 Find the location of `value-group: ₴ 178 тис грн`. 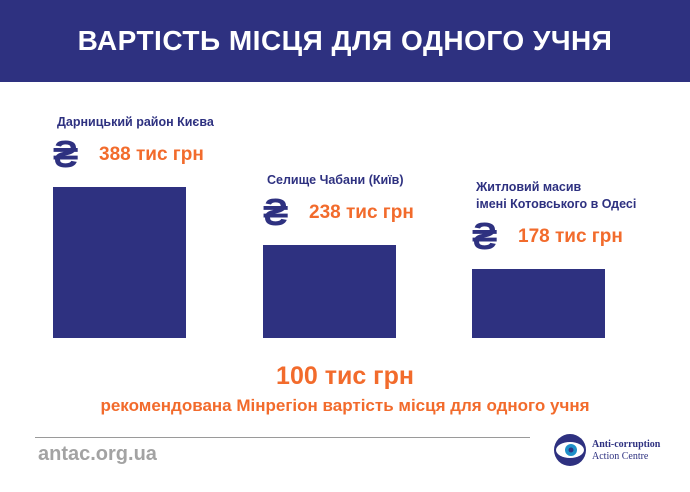

value-group: ₴ 178 тис грн is located at coordinates (547, 236).